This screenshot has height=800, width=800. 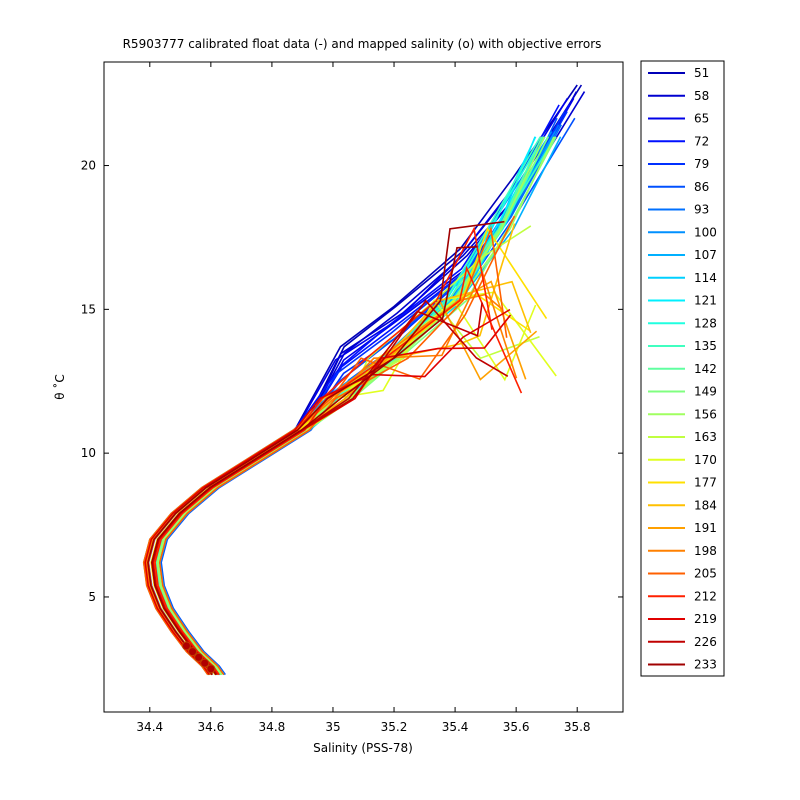 I want to click on legend-label: 226, so click(x=705, y=642).